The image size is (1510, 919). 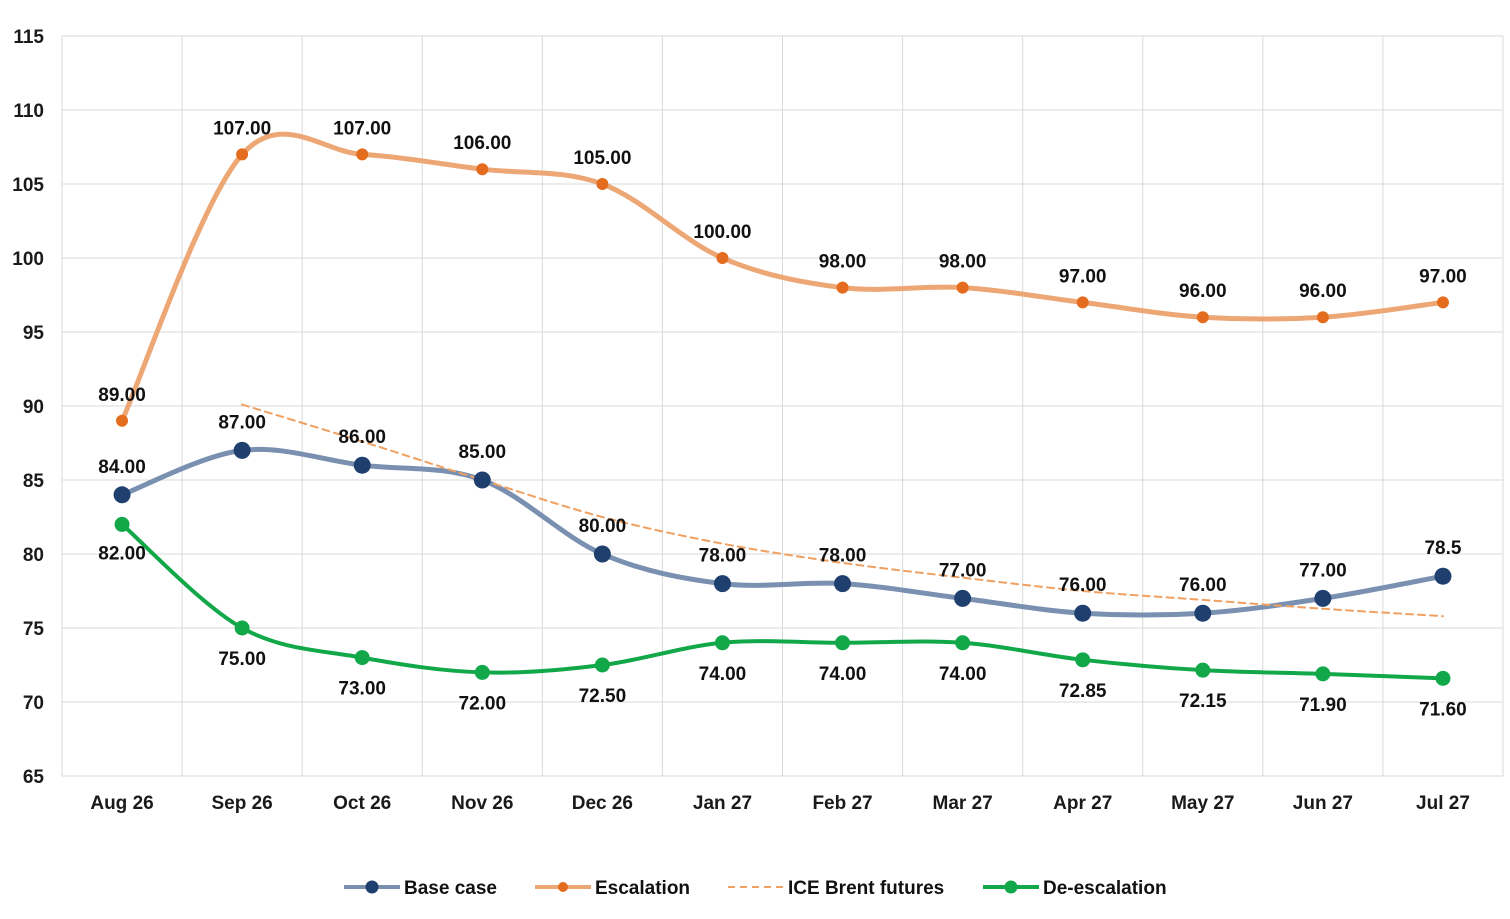 What do you see at coordinates (963, 803) in the screenshot?
I see `x-tick-label: Mar 27` at bounding box center [963, 803].